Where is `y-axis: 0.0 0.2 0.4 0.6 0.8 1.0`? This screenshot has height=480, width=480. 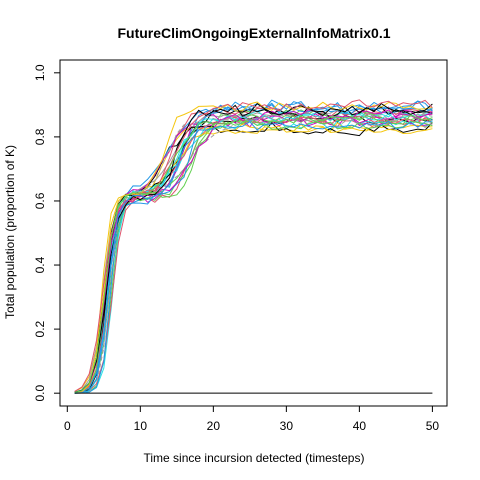 y-axis: 0.0 0.2 0.4 0.6 0.8 1.0 is located at coordinates (46, 233).